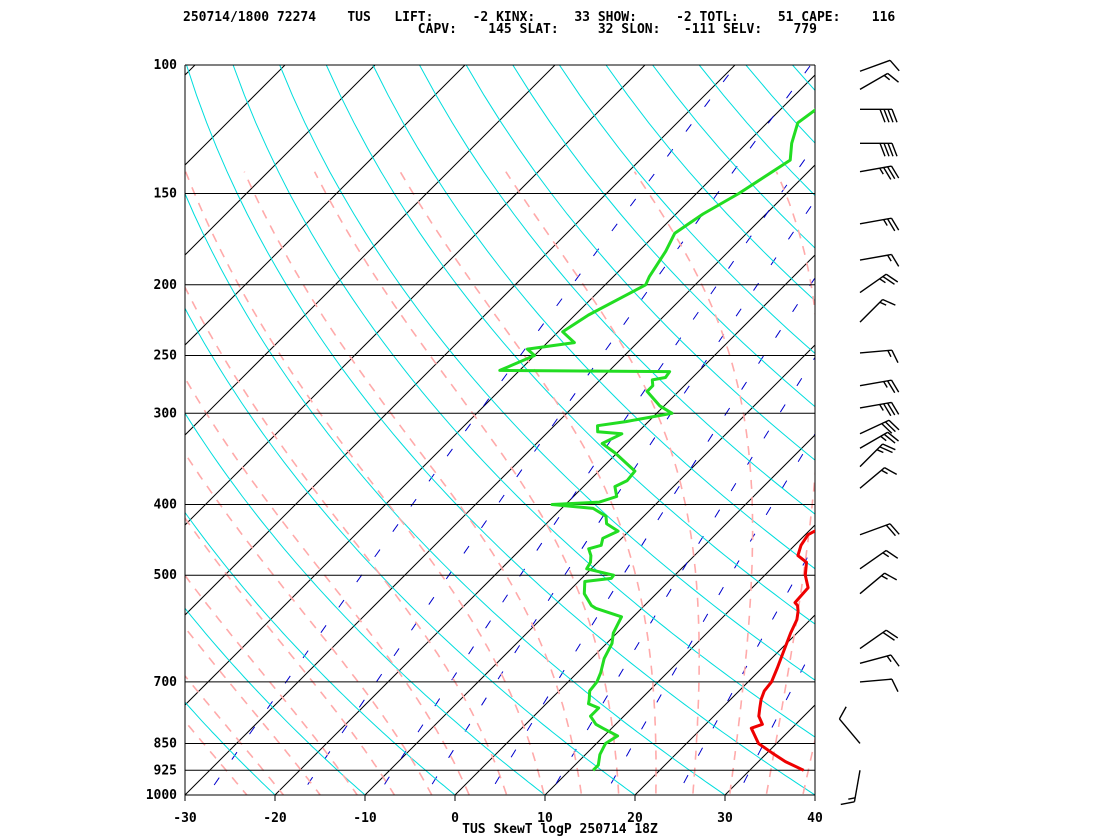 The height and width of the screenshot is (840, 1120). What do you see at coordinates (166, 285) in the screenshot?
I see `y-tick-label: 200` at bounding box center [166, 285].